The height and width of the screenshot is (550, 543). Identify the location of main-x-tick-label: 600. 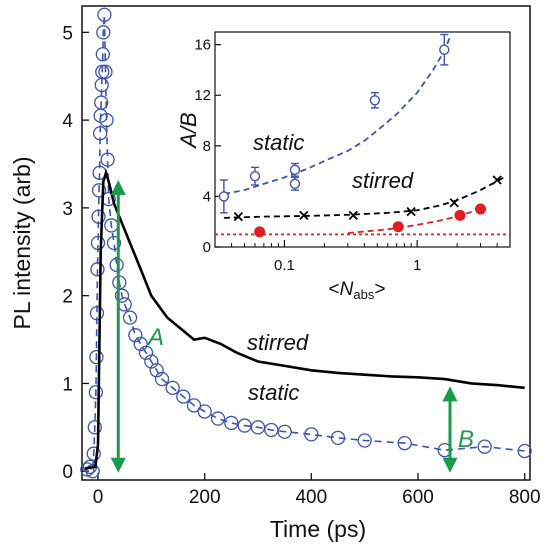
(418, 497).